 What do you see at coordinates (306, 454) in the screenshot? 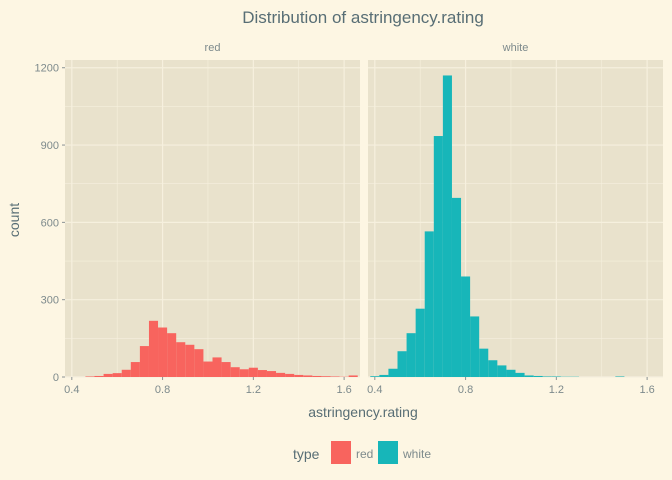
I see `legend-title: type` at bounding box center [306, 454].